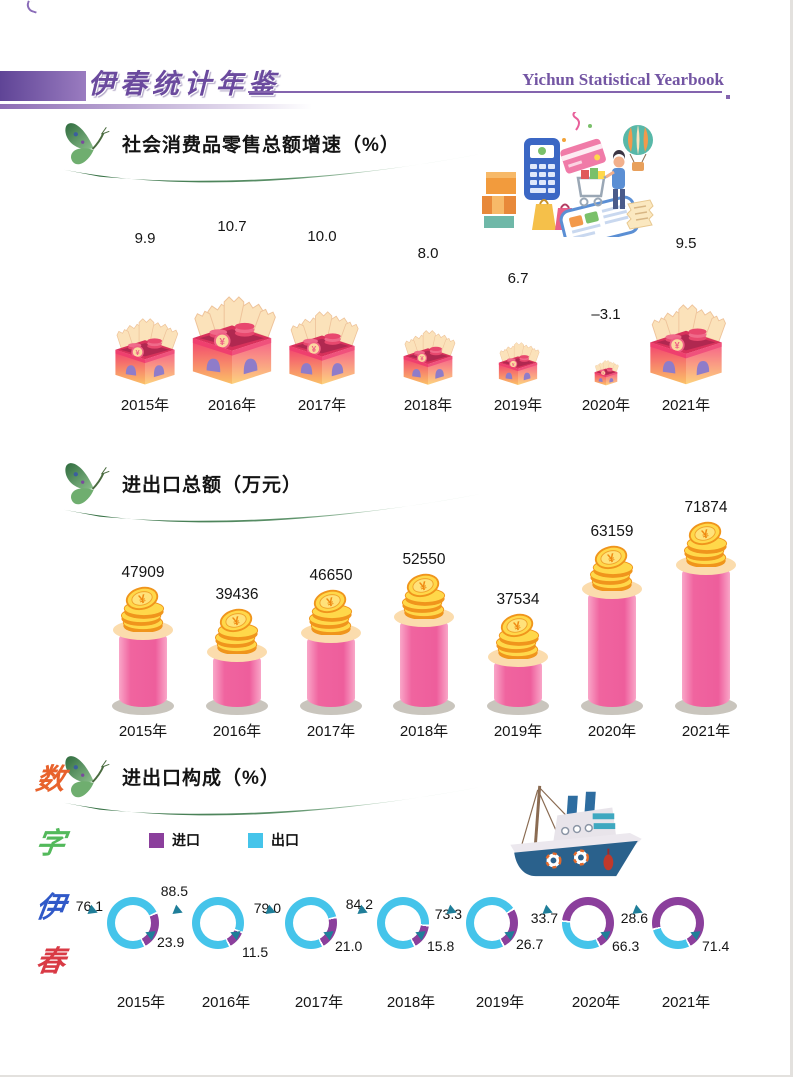 This screenshot has width=793, height=1077. What do you see at coordinates (186, 840) in the screenshot?
I see `legend-import-label: 进口` at bounding box center [186, 840].